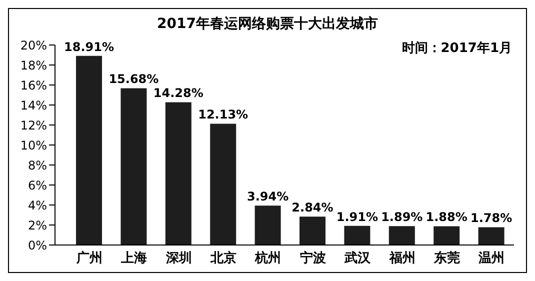 The image size is (535, 281). Describe the element at coordinates (491, 218) in the screenshot. I see `data-label: 1.78%` at that location.